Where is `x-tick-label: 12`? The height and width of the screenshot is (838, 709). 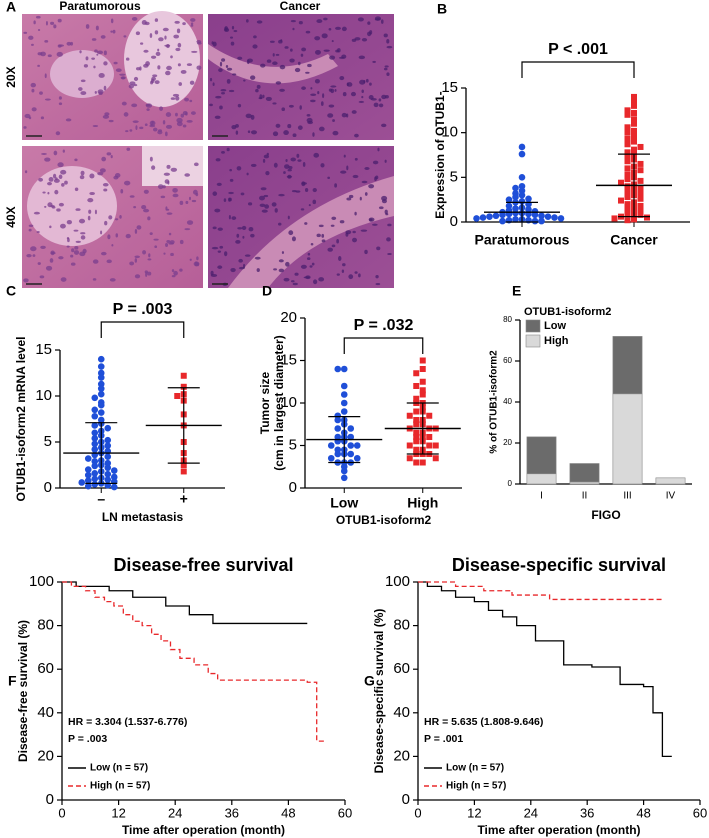
x-tick-label: 12 is located at coordinates (474, 812).